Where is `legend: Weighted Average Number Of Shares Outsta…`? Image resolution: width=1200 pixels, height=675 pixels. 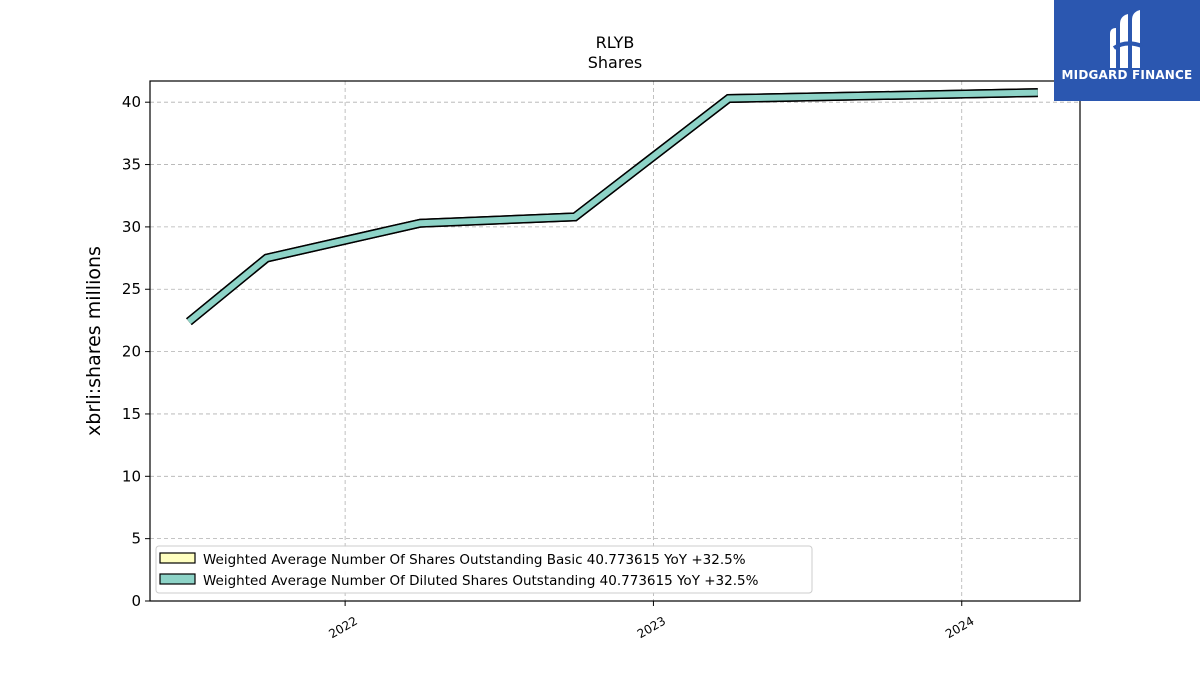
legend: Weighted Average Number Of Shares Outsta… is located at coordinates (484, 569).